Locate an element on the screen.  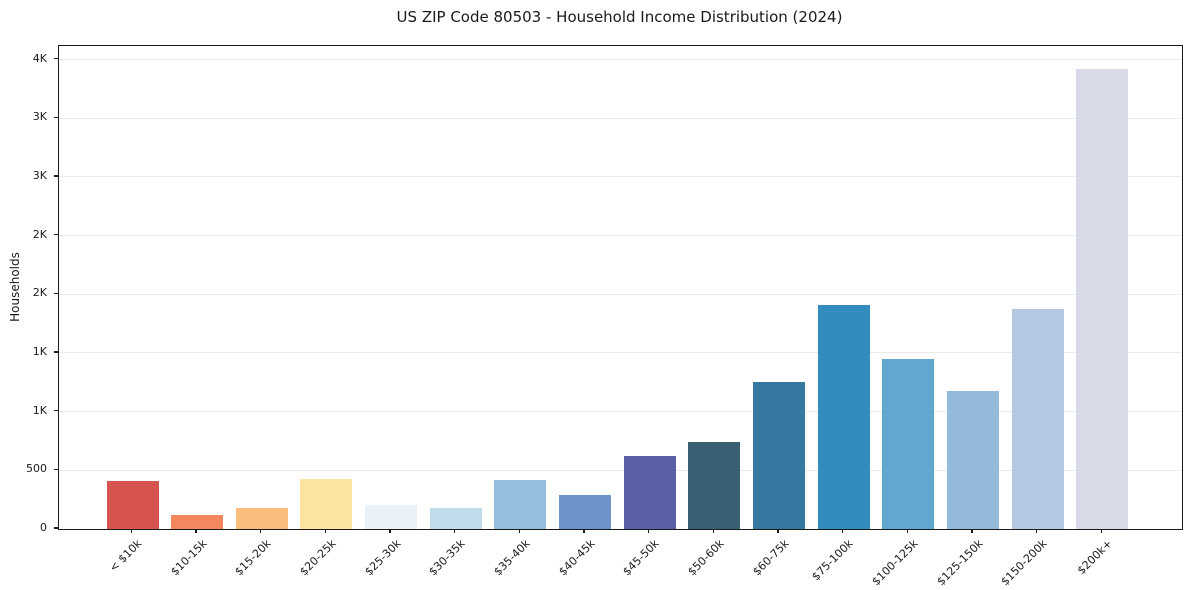
x-tick-label: $75-100k is located at coordinates (832, 560).